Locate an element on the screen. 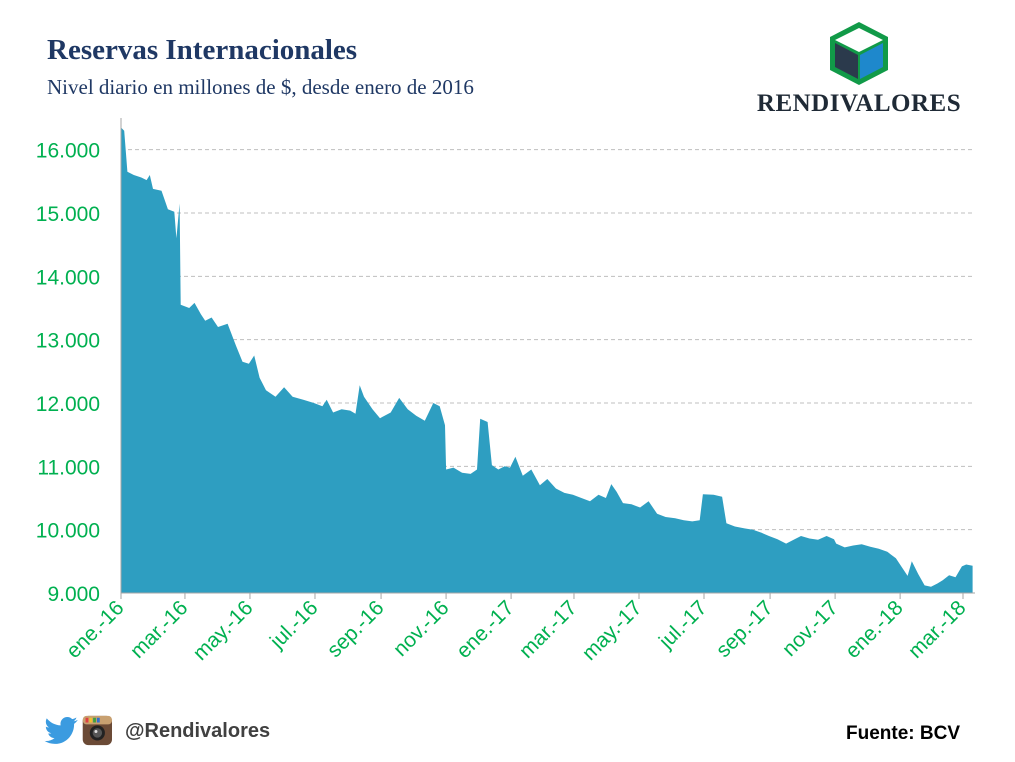 The height and width of the screenshot is (762, 1015). y-tick-label: 16.000 is located at coordinates (68, 151).